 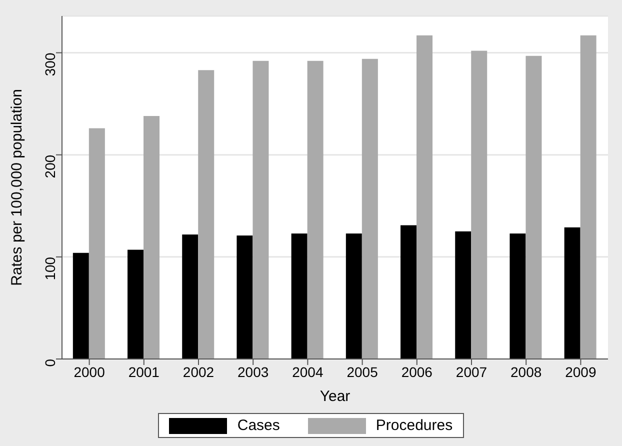 I want to click on x-tick-label: 2007, so click(x=472, y=372).